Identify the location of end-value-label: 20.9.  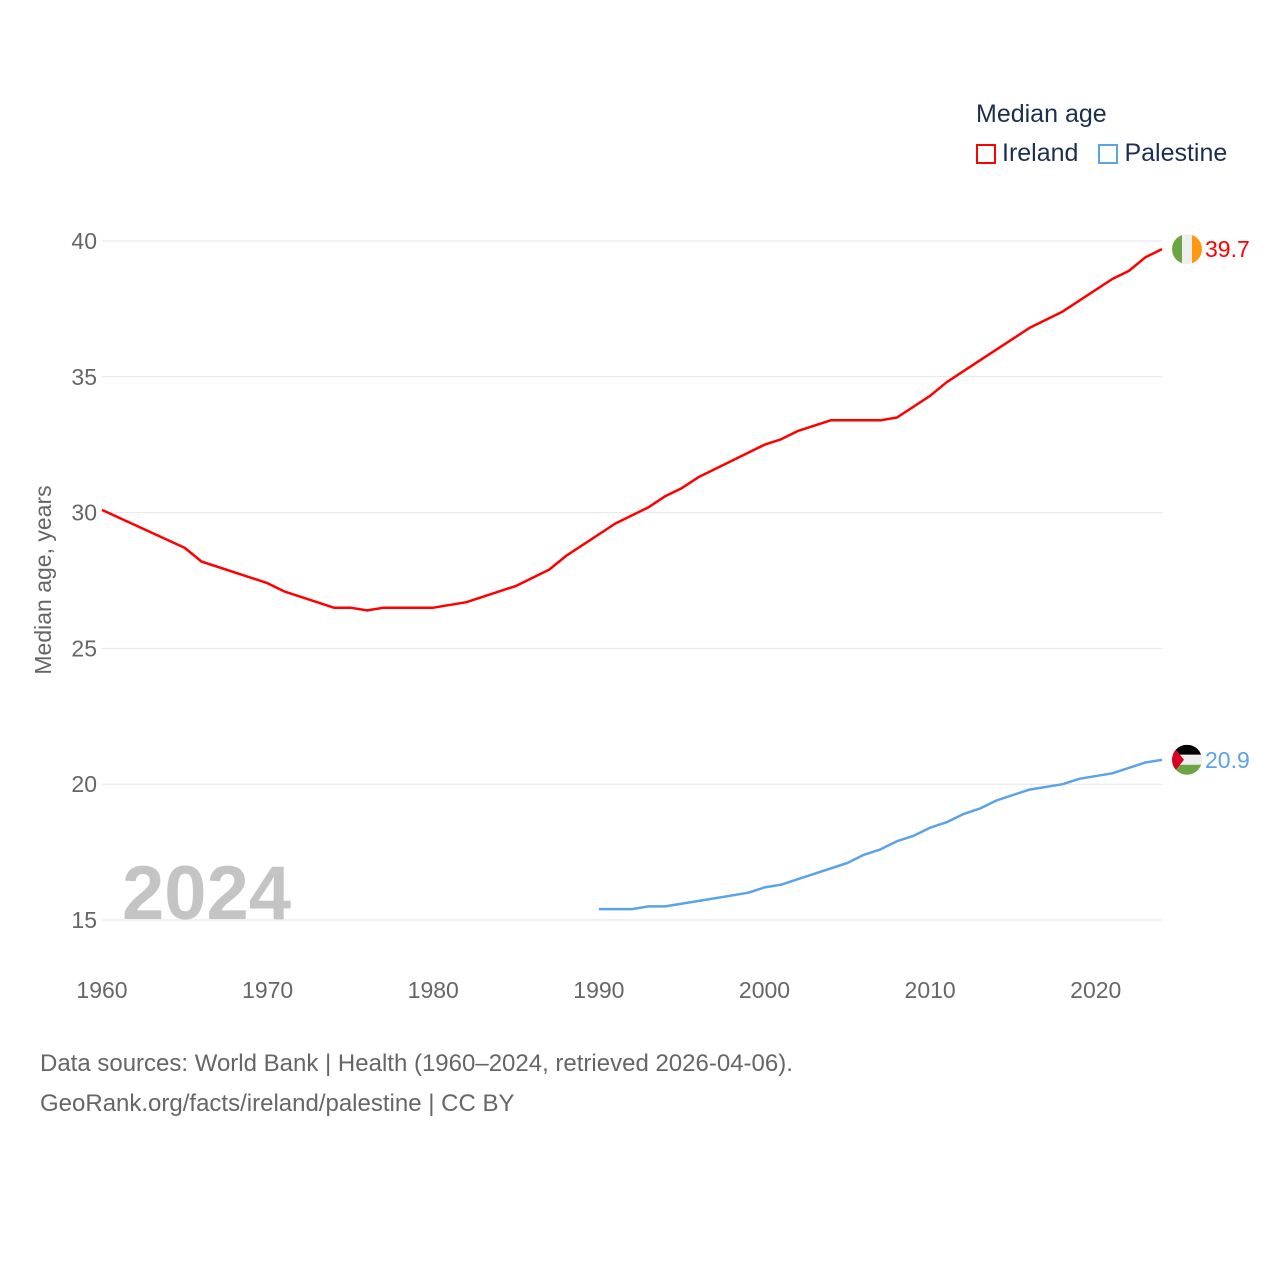
(1227, 760).